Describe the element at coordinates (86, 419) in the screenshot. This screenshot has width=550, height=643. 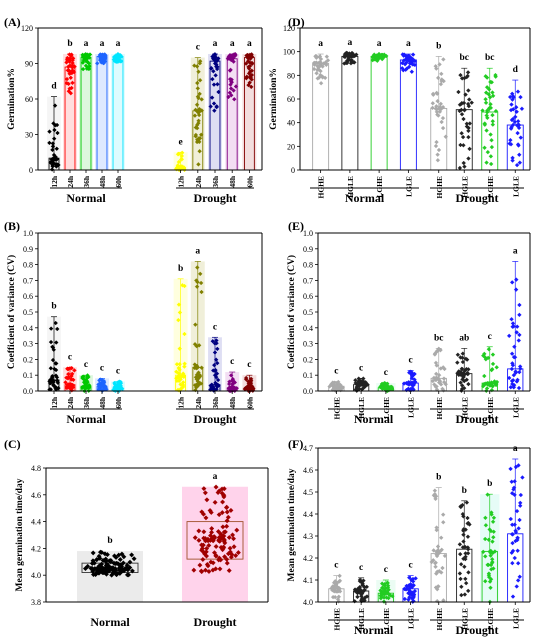
I see `group-label: Normal` at that location.